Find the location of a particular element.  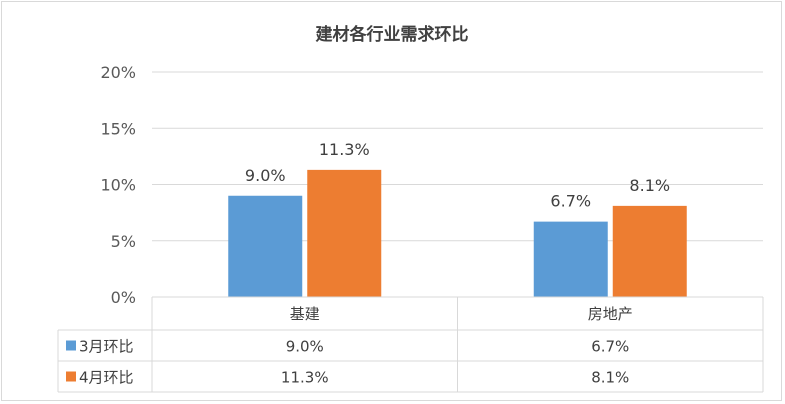

data-label: 11.3% is located at coordinates (344, 149).